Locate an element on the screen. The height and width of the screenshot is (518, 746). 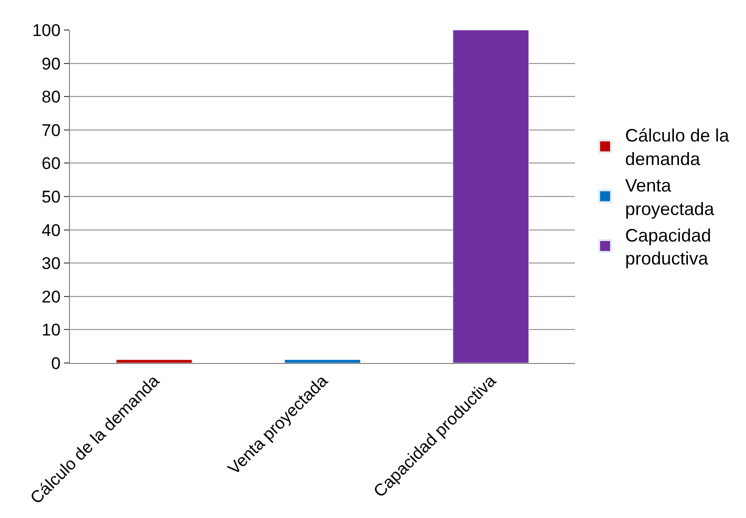
legend-label: Cálculo de la demanda is located at coordinates (677, 148).